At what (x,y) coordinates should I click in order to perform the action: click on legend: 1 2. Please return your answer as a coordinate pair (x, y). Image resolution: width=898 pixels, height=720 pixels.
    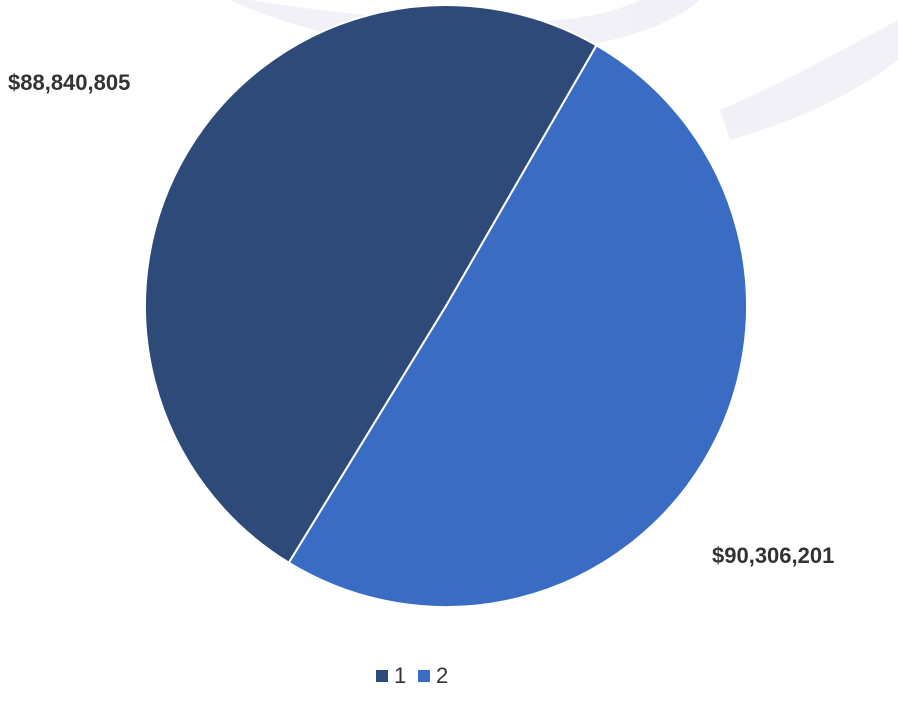
    Looking at the image, I should click on (412, 675).